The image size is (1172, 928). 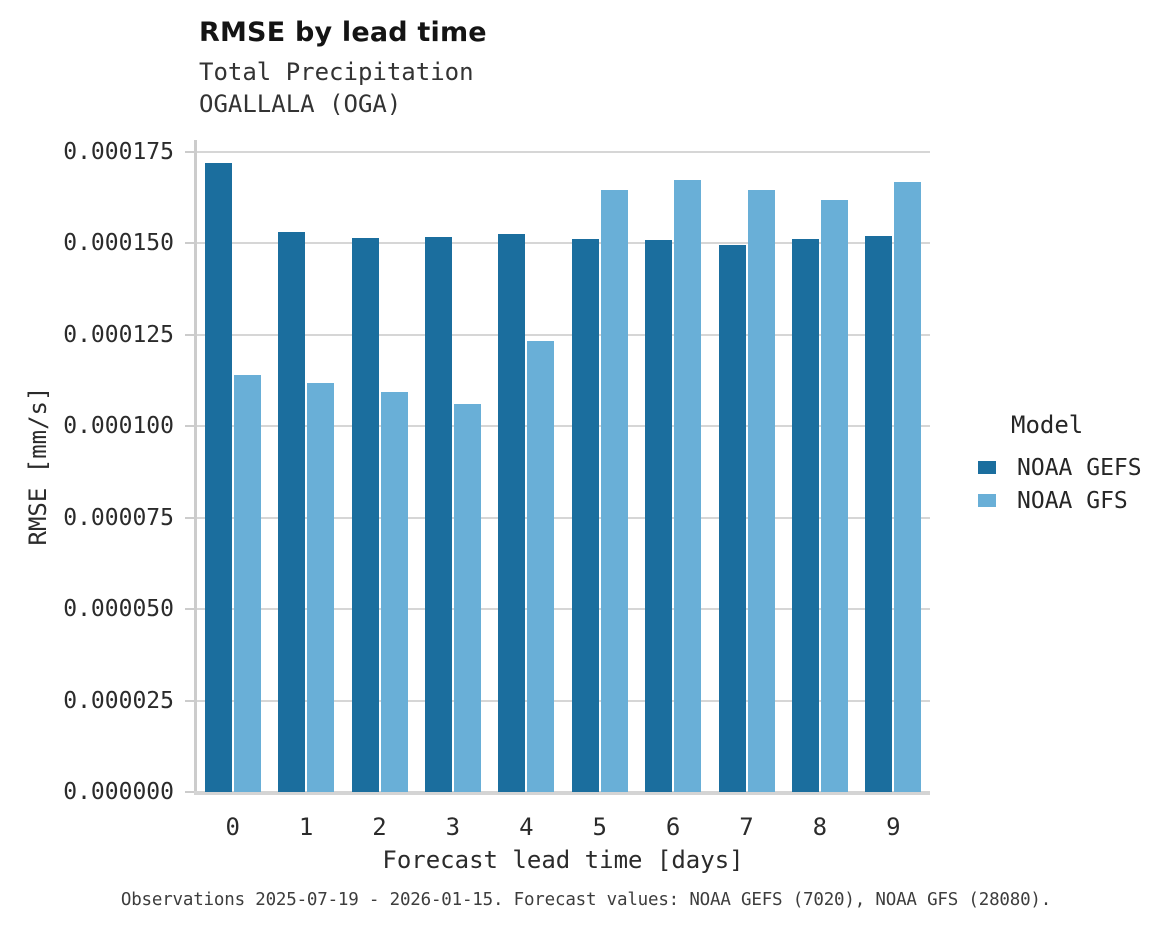 What do you see at coordinates (879, 514) in the screenshot?
I see `bar-noaa-gefs-day9` at bounding box center [879, 514].